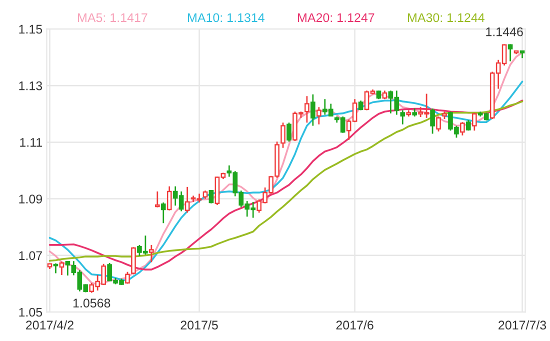 The image size is (550, 341). I want to click on x-tick-label: 2017/4/2, so click(50, 325).